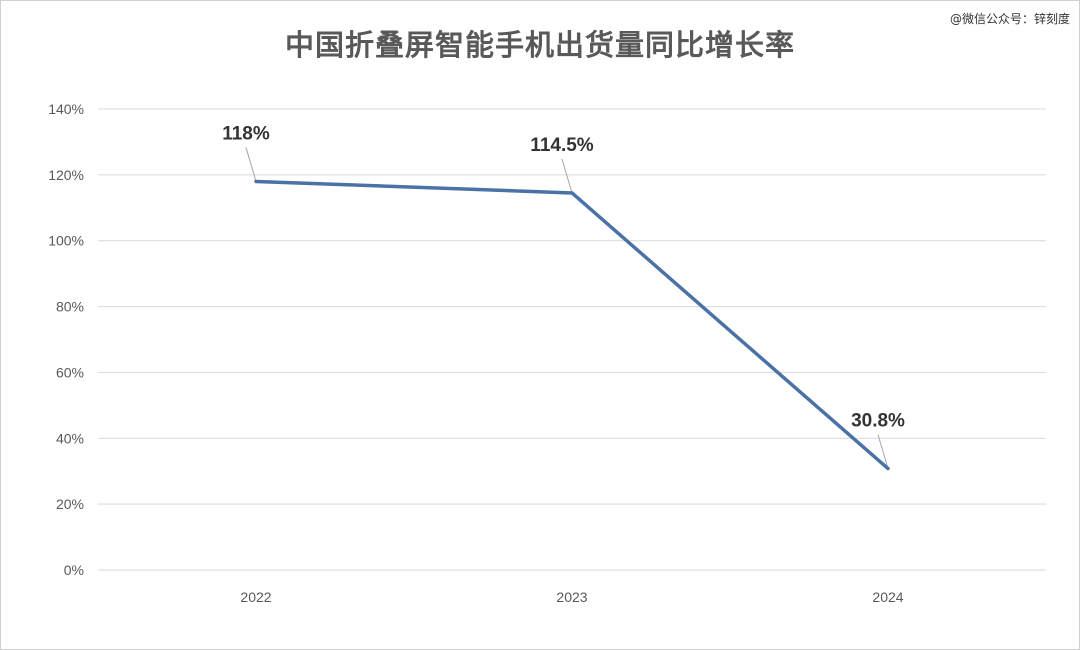 The width and height of the screenshot is (1080, 650). What do you see at coordinates (246, 133) in the screenshot?
I see `data-label: 118%` at bounding box center [246, 133].